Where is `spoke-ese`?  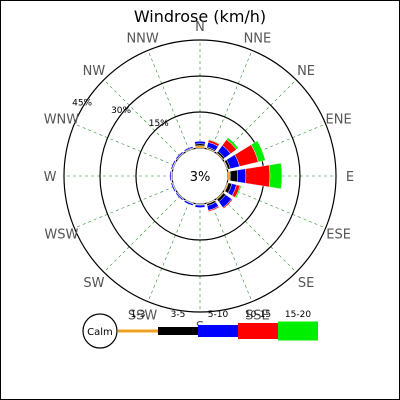 spoke-ese is located at coordinates (275, 207).